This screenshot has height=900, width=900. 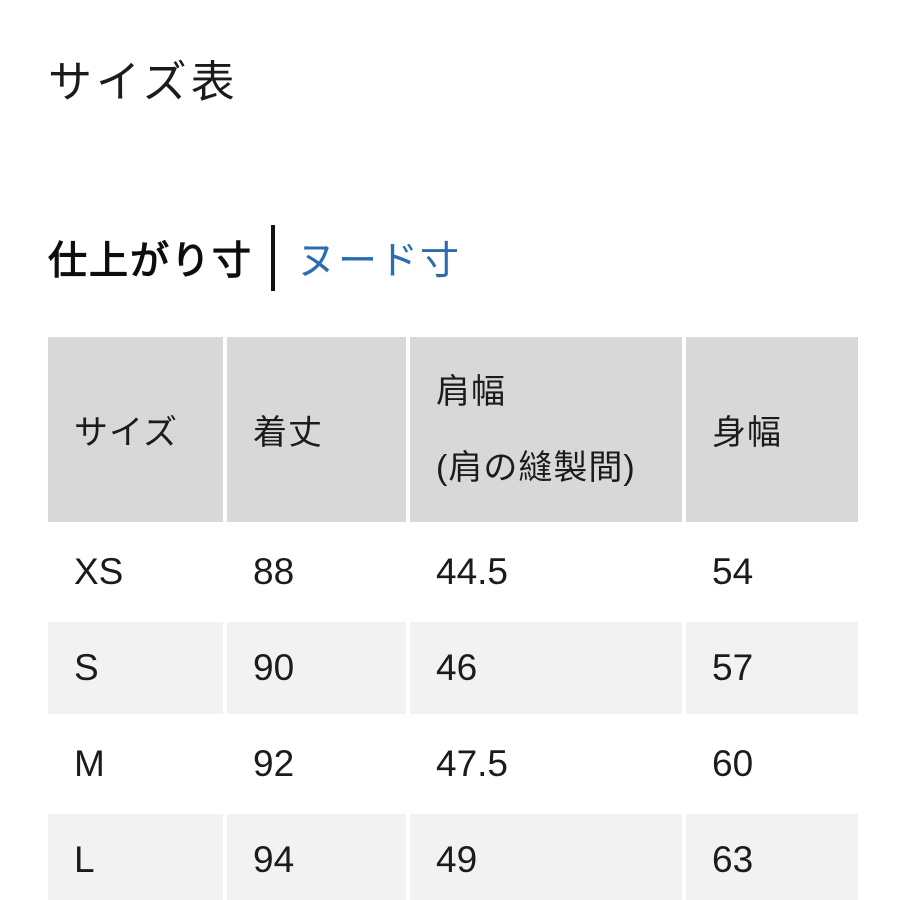 I want to click on size-cell: XS, so click(x=135, y=572).